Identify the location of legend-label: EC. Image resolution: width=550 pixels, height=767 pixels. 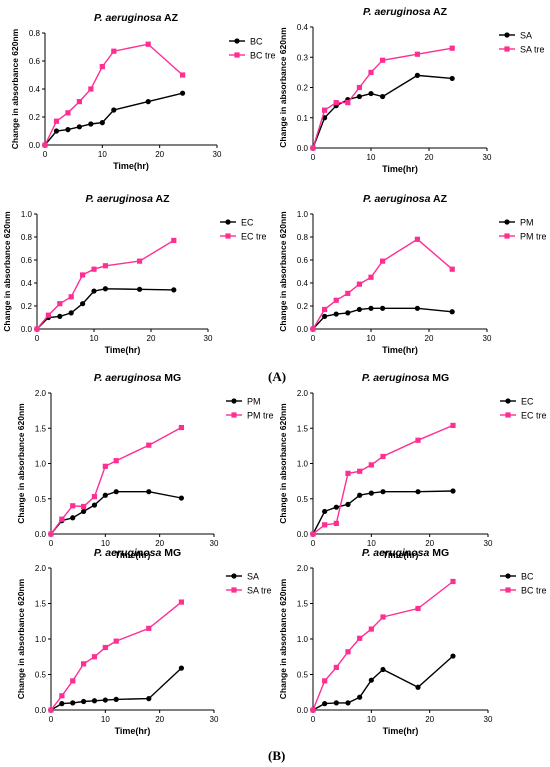
(247, 223).